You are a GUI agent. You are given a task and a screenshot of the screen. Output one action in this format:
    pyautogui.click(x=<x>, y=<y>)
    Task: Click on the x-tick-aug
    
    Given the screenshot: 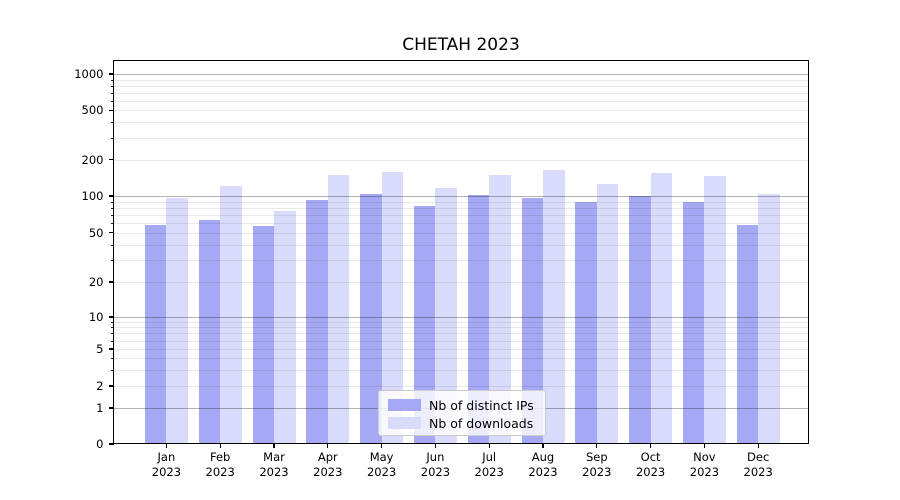 What is the action you would take?
    pyautogui.click(x=543, y=446)
    